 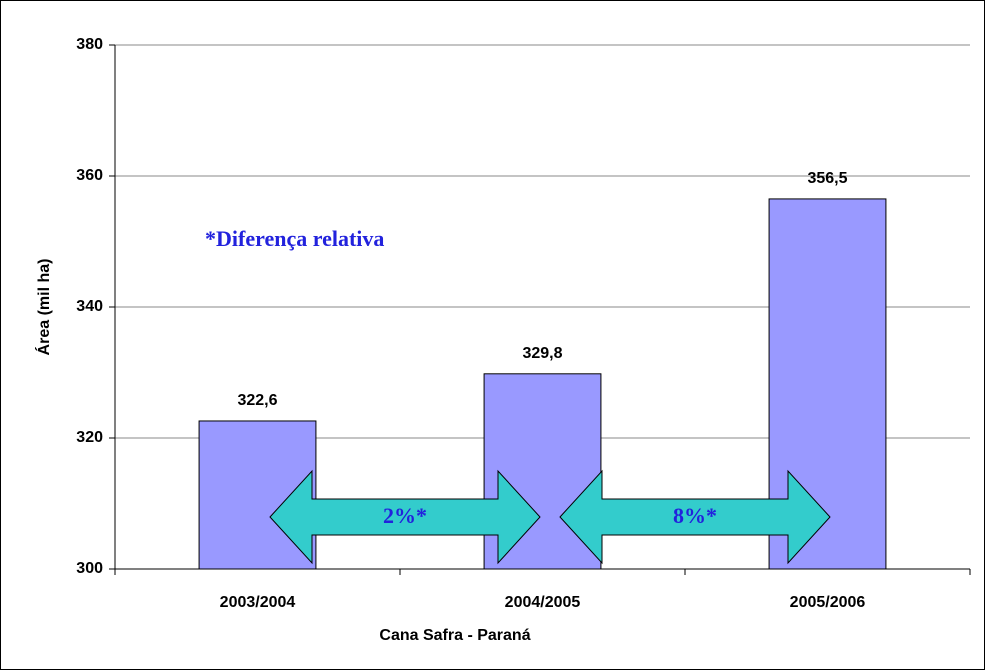 I want to click on y-tick-label: 360, so click(x=89, y=175).